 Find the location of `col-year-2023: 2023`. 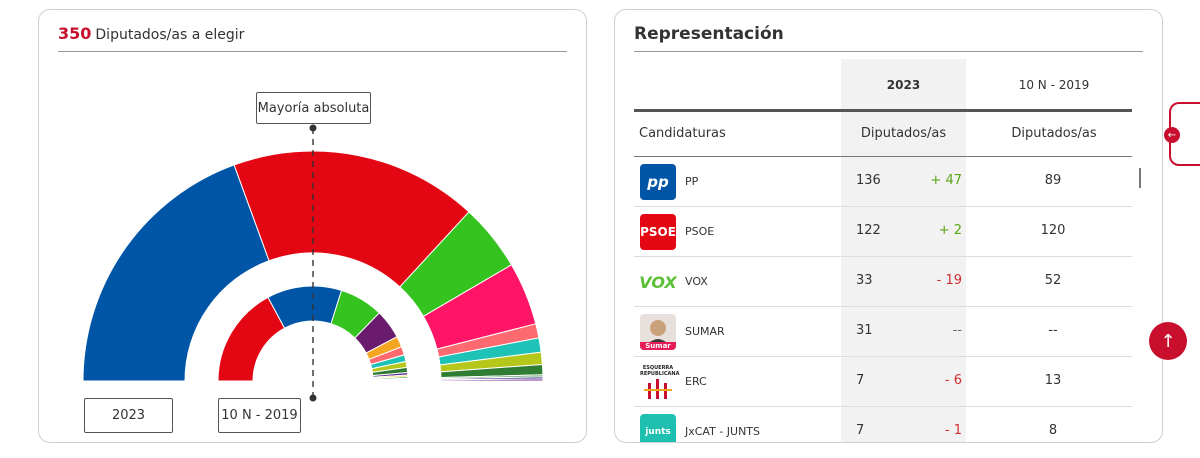

col-year-2023: 2023 is located at coordinates (903, 85).